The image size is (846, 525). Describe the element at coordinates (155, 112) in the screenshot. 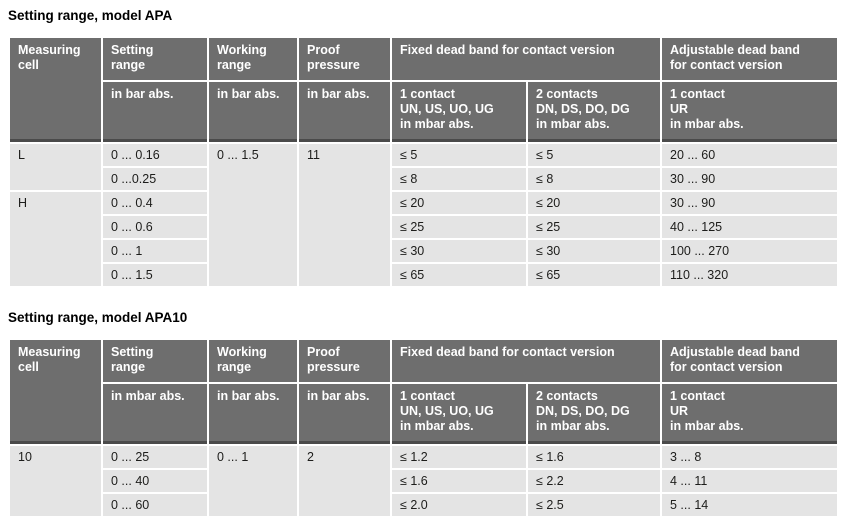

I see `unit-header-setting: in bar abs.` at that location.